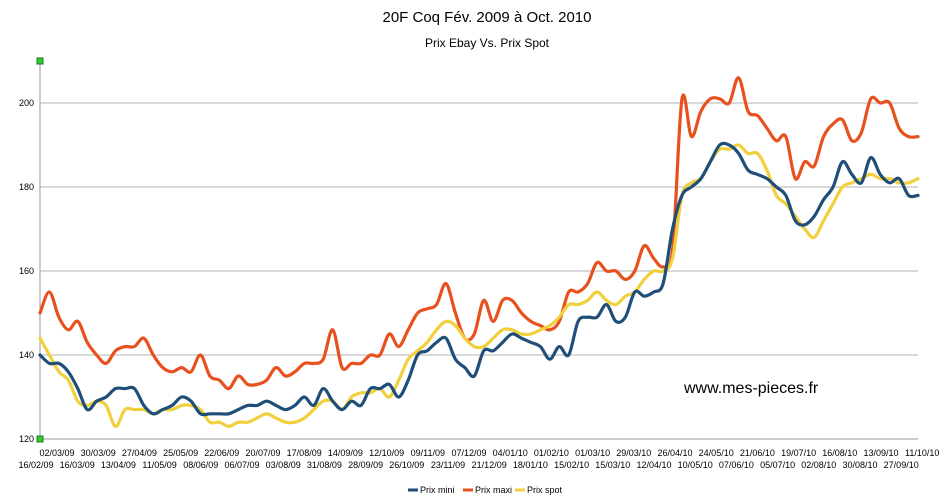  Describe the element at coordinates (486, 17) in the screenshot. I see `chart-title: 20F Coq Fév. 2009 à Oct. 2010` at that location.